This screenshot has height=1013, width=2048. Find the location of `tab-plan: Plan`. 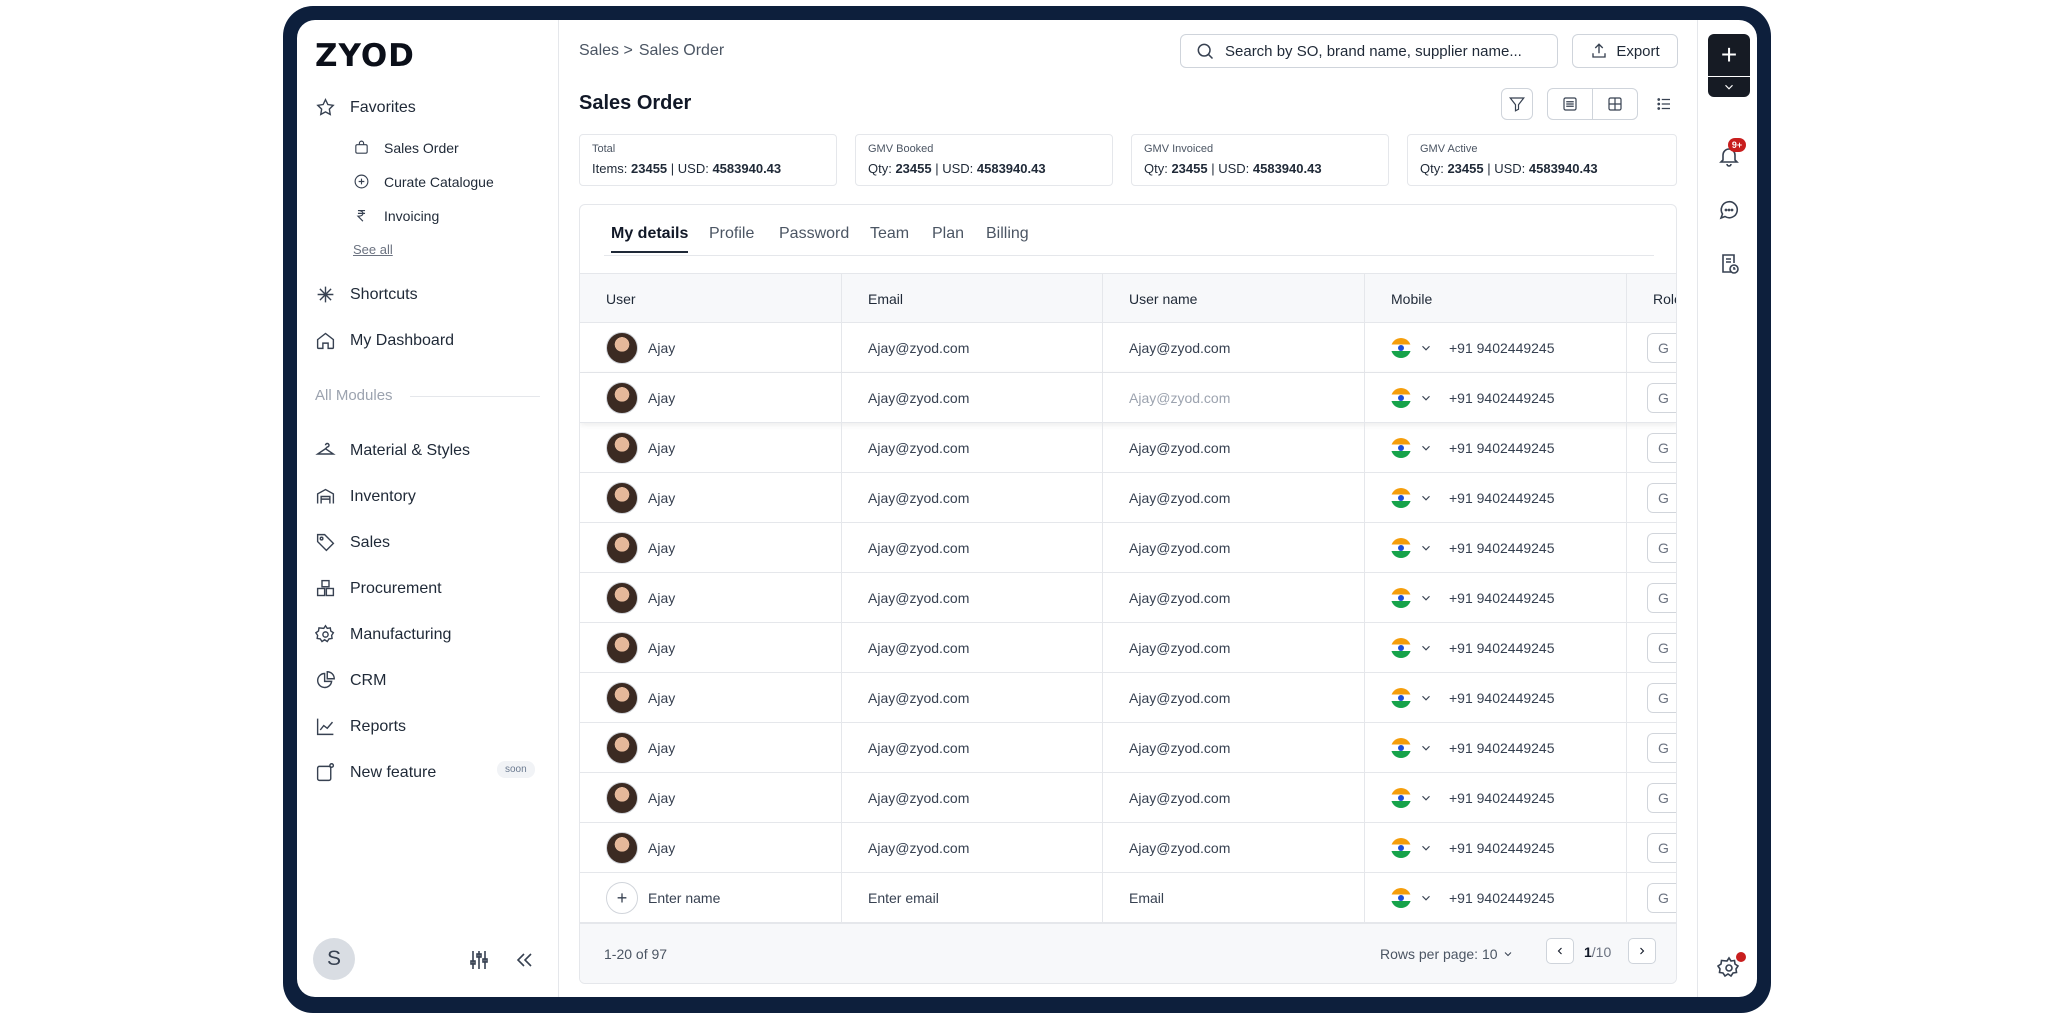

tab-plan: Plan is located at coordinates (948, 233).